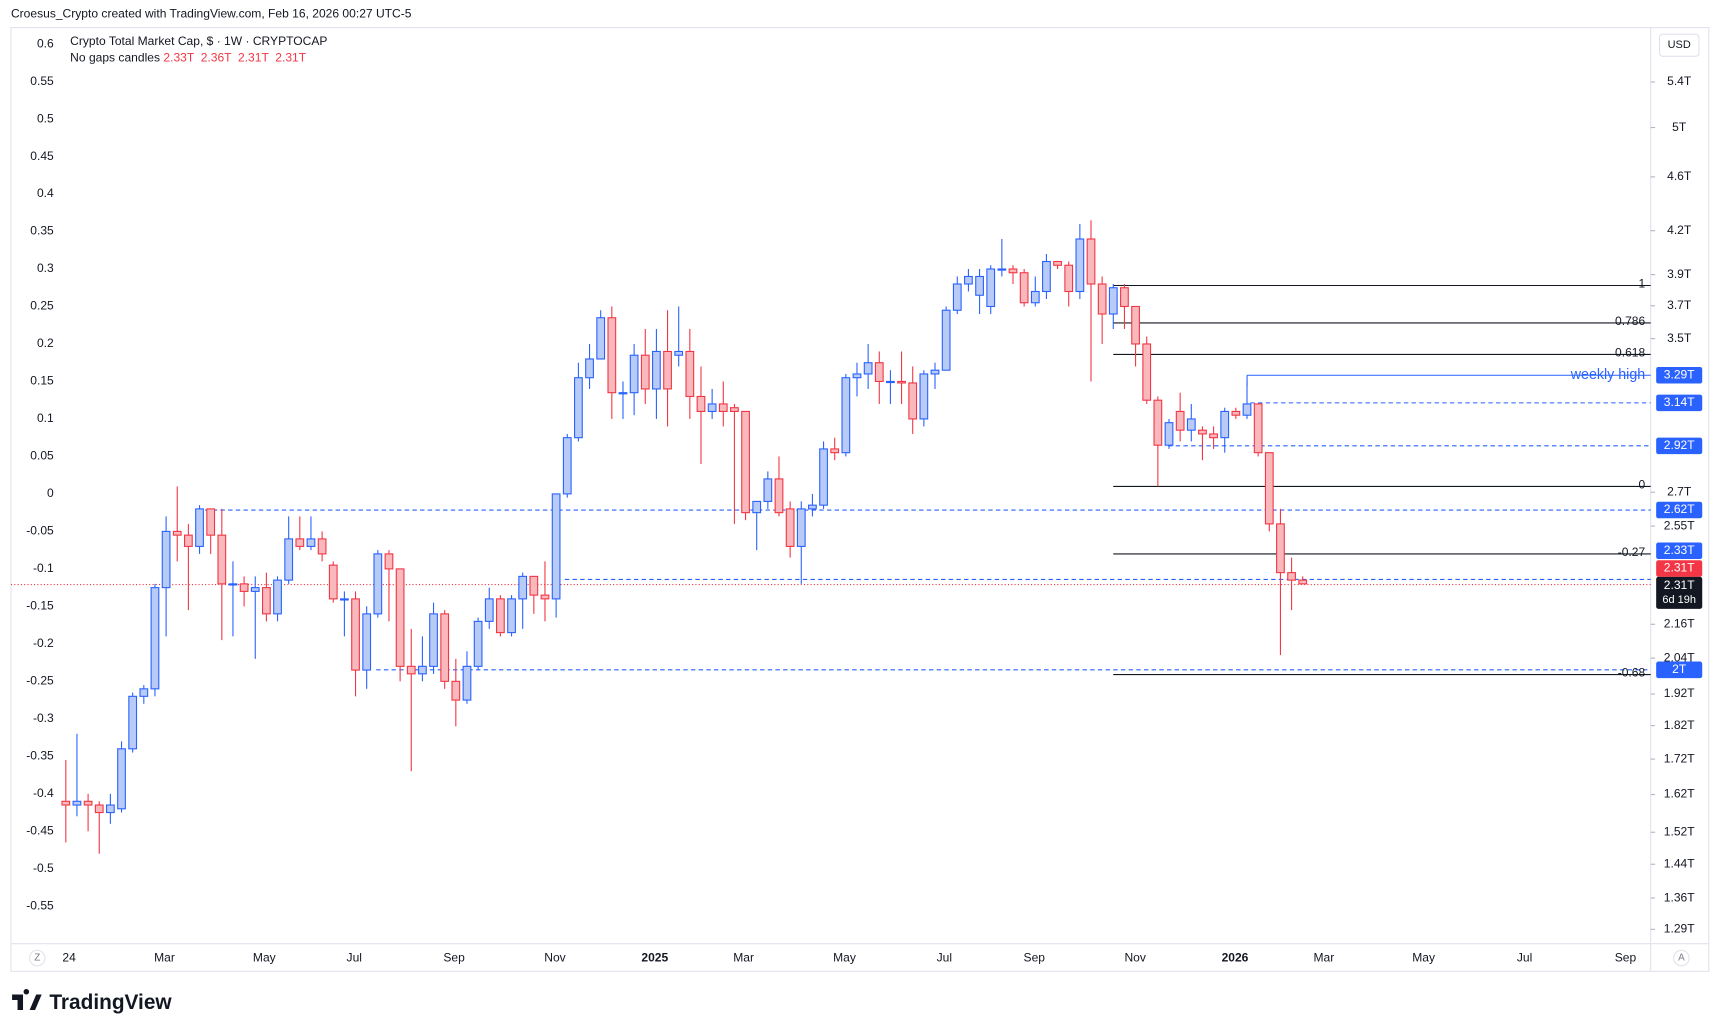 The width and height of the screenshot is (1711, 1021). What do you see at coordinates (1679, 758) in the screenshot?
I see `y2-tick-label: 1.72T` at bounding box center [1679, 758].